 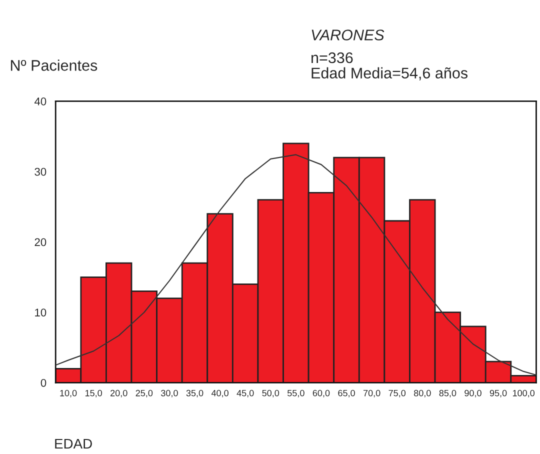 What do you see at coordinates (271, 394) in the screenshot?
I see `x-tick-label: 50,0` at bounding box center [271, 394].